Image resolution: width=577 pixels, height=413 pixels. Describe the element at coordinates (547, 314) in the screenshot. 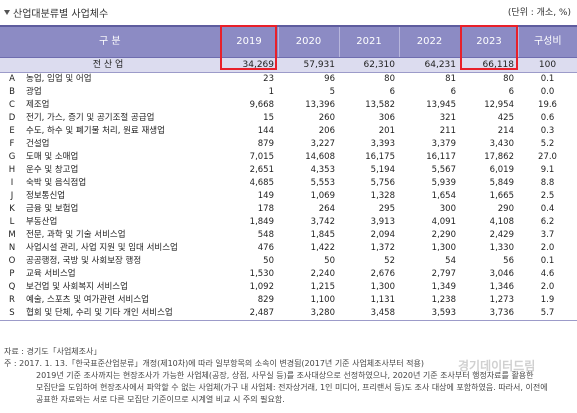

I see `share-value: 5.7` at that location.